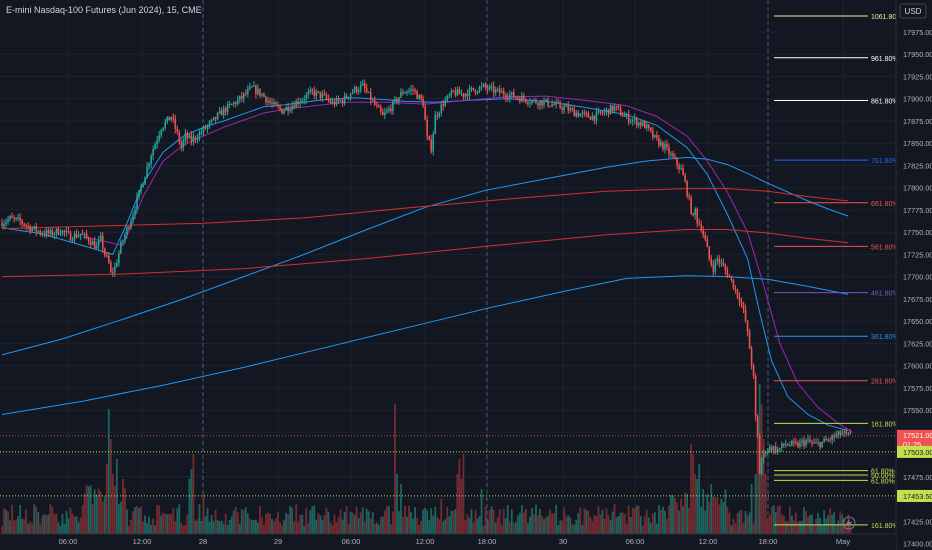  I want to click on currency-button, so click(913, 11).